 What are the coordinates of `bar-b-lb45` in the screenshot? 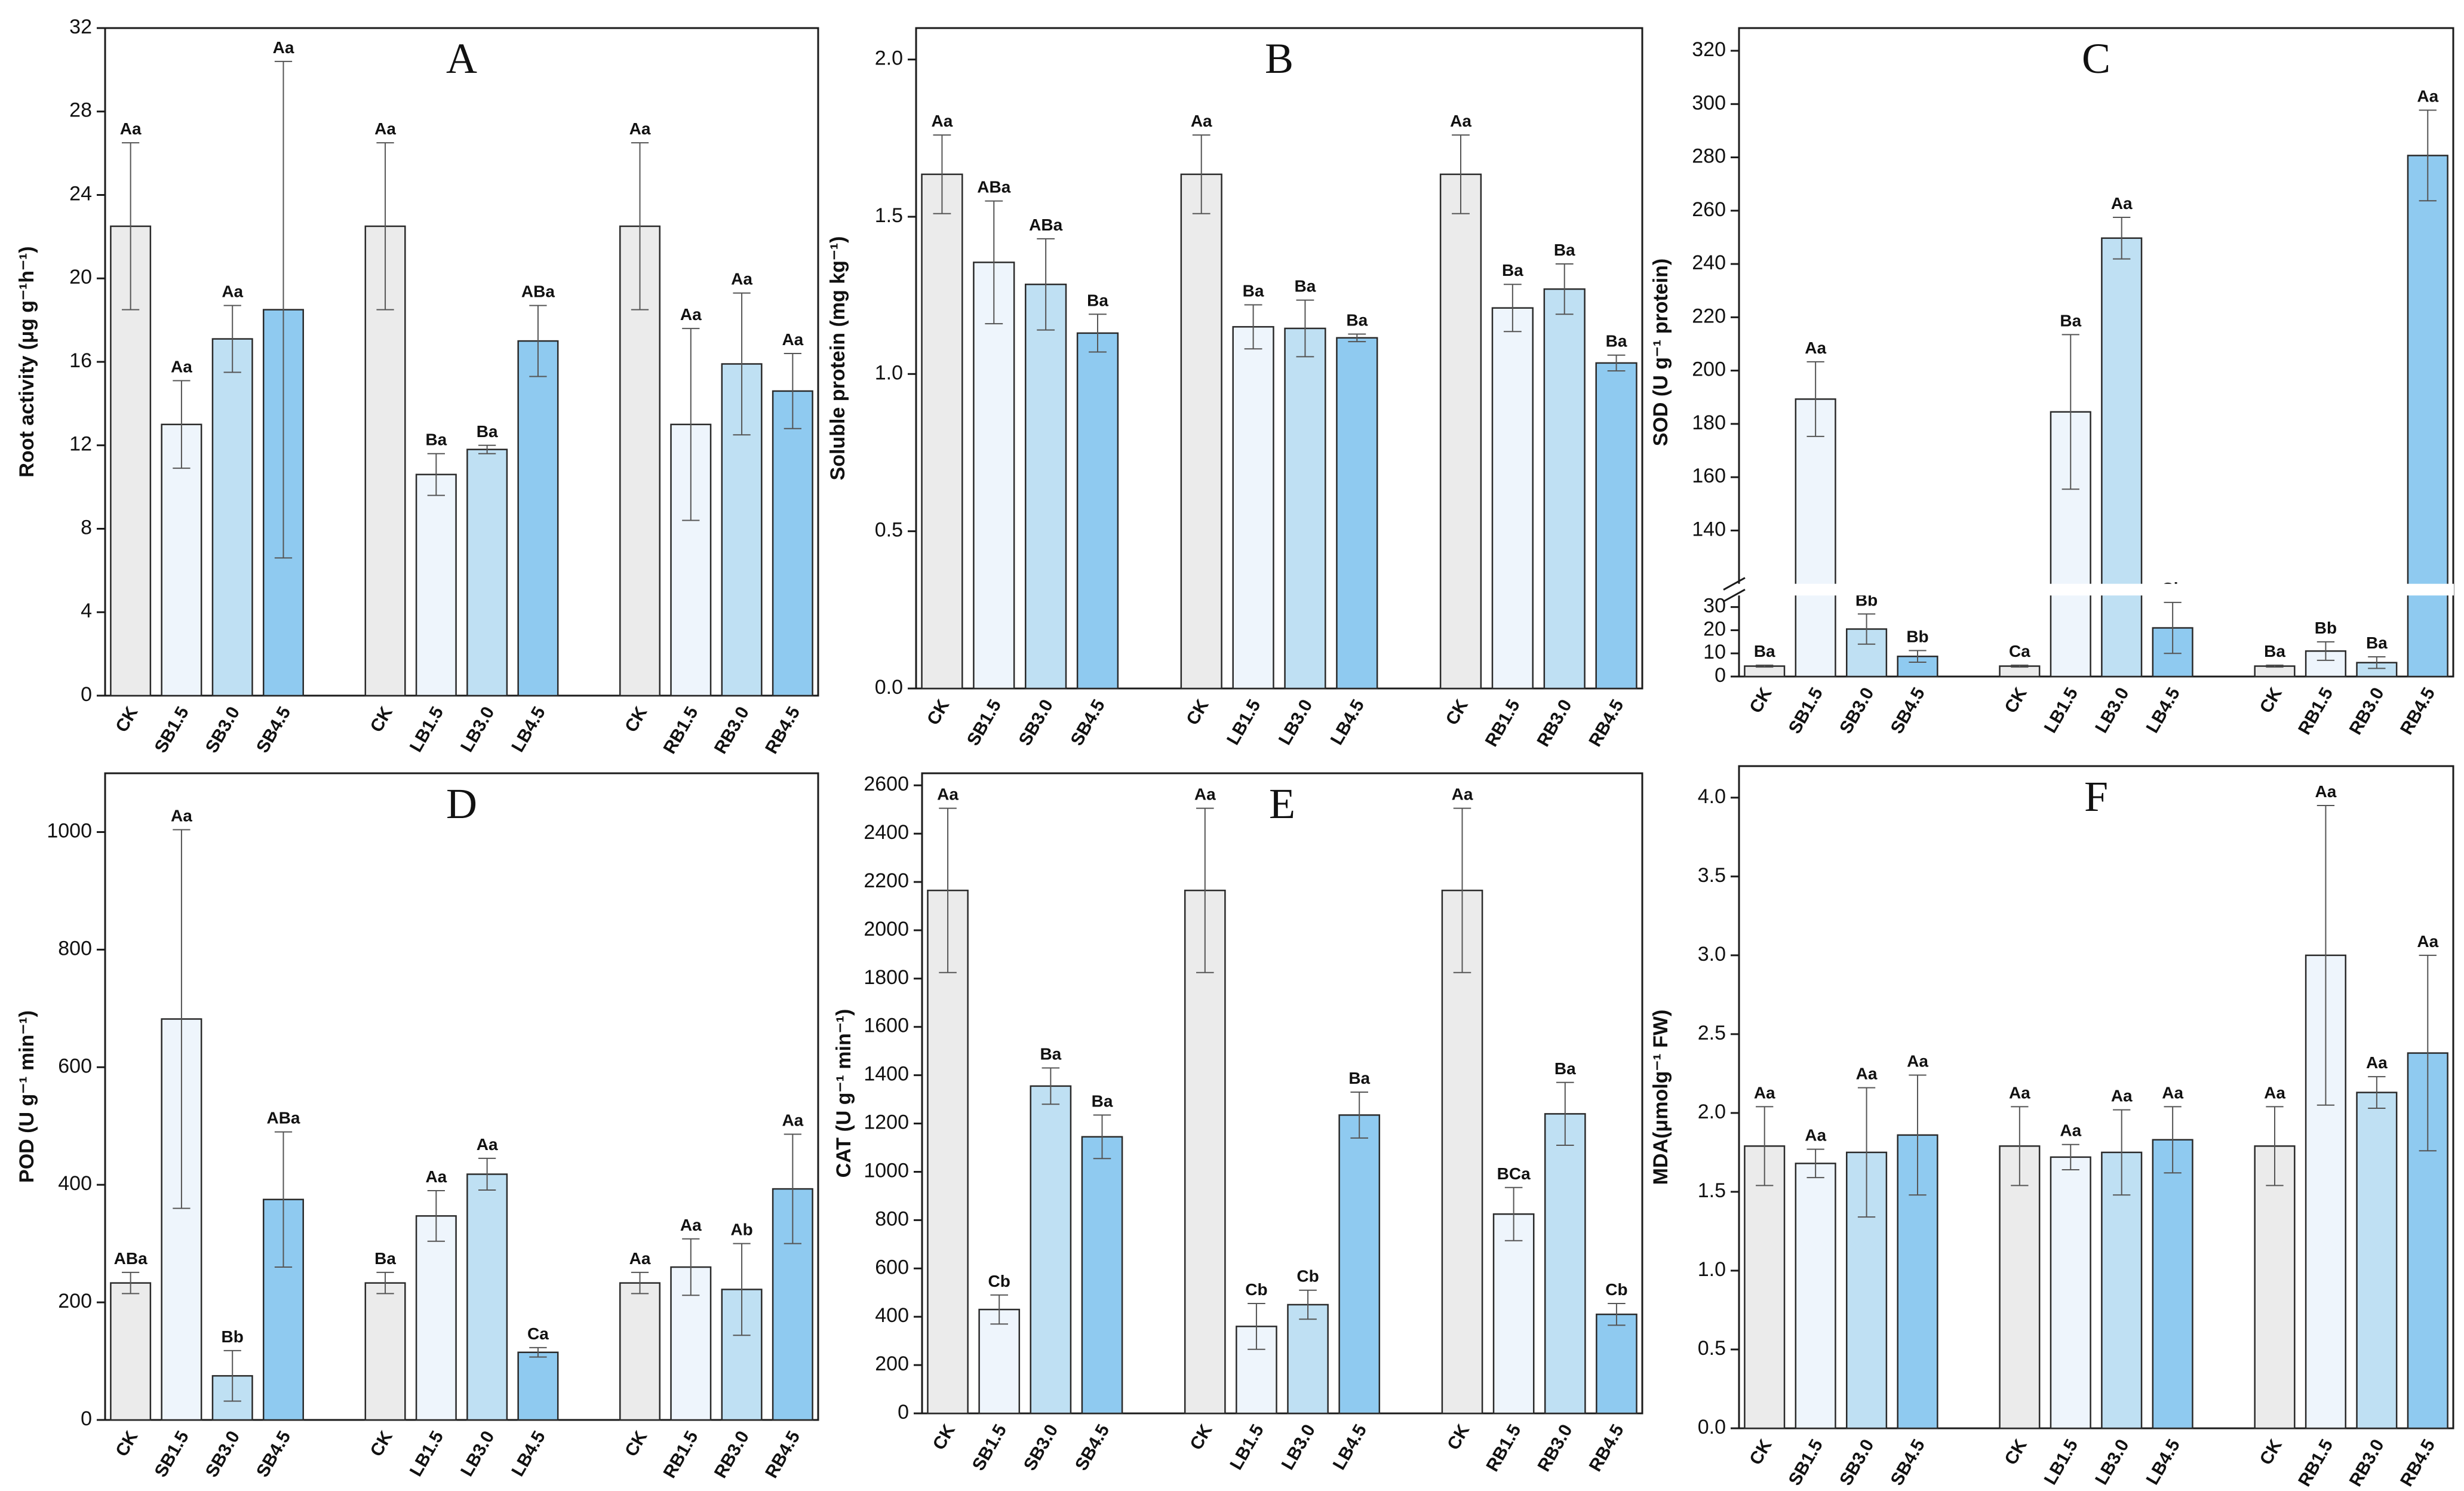 It's located at (1357, 513).